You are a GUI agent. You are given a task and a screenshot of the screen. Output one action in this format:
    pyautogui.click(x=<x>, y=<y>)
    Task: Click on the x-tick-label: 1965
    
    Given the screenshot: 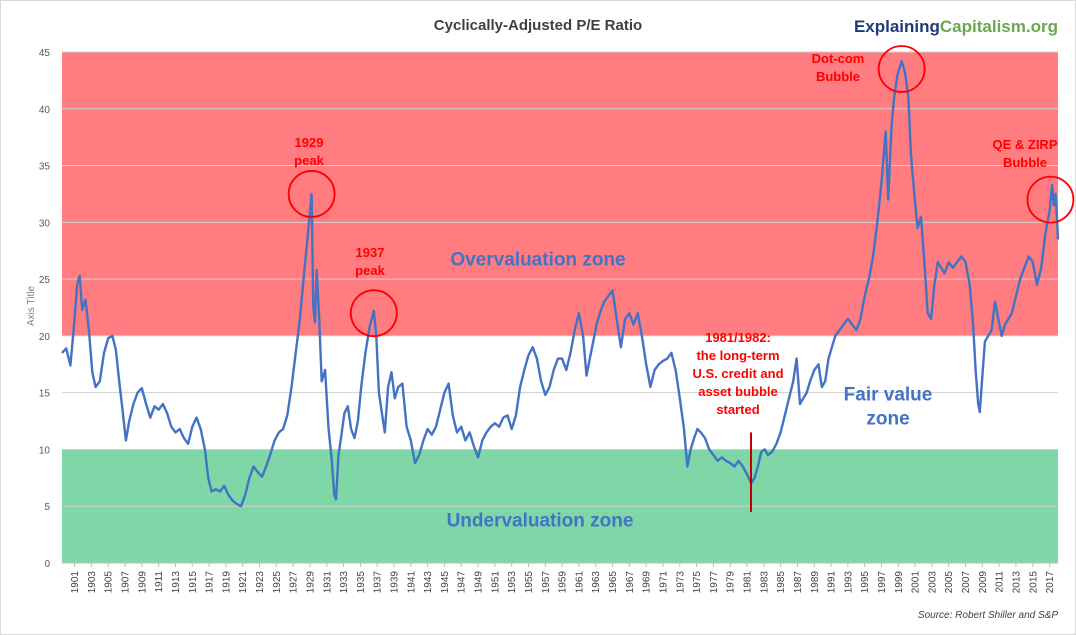 What is the action you would take?
    pyautogui.click(x=613, y=582)
    